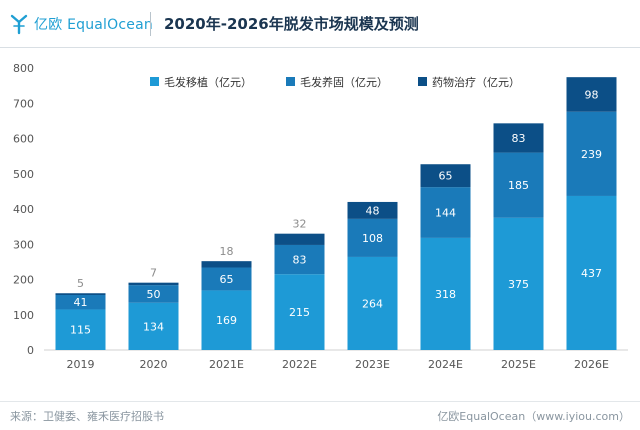 This screenshot has width=640, height=430. Describe the element at coordinates (110, 25) in the screenshot. I see `brand-en: EqualOcean` at that location.